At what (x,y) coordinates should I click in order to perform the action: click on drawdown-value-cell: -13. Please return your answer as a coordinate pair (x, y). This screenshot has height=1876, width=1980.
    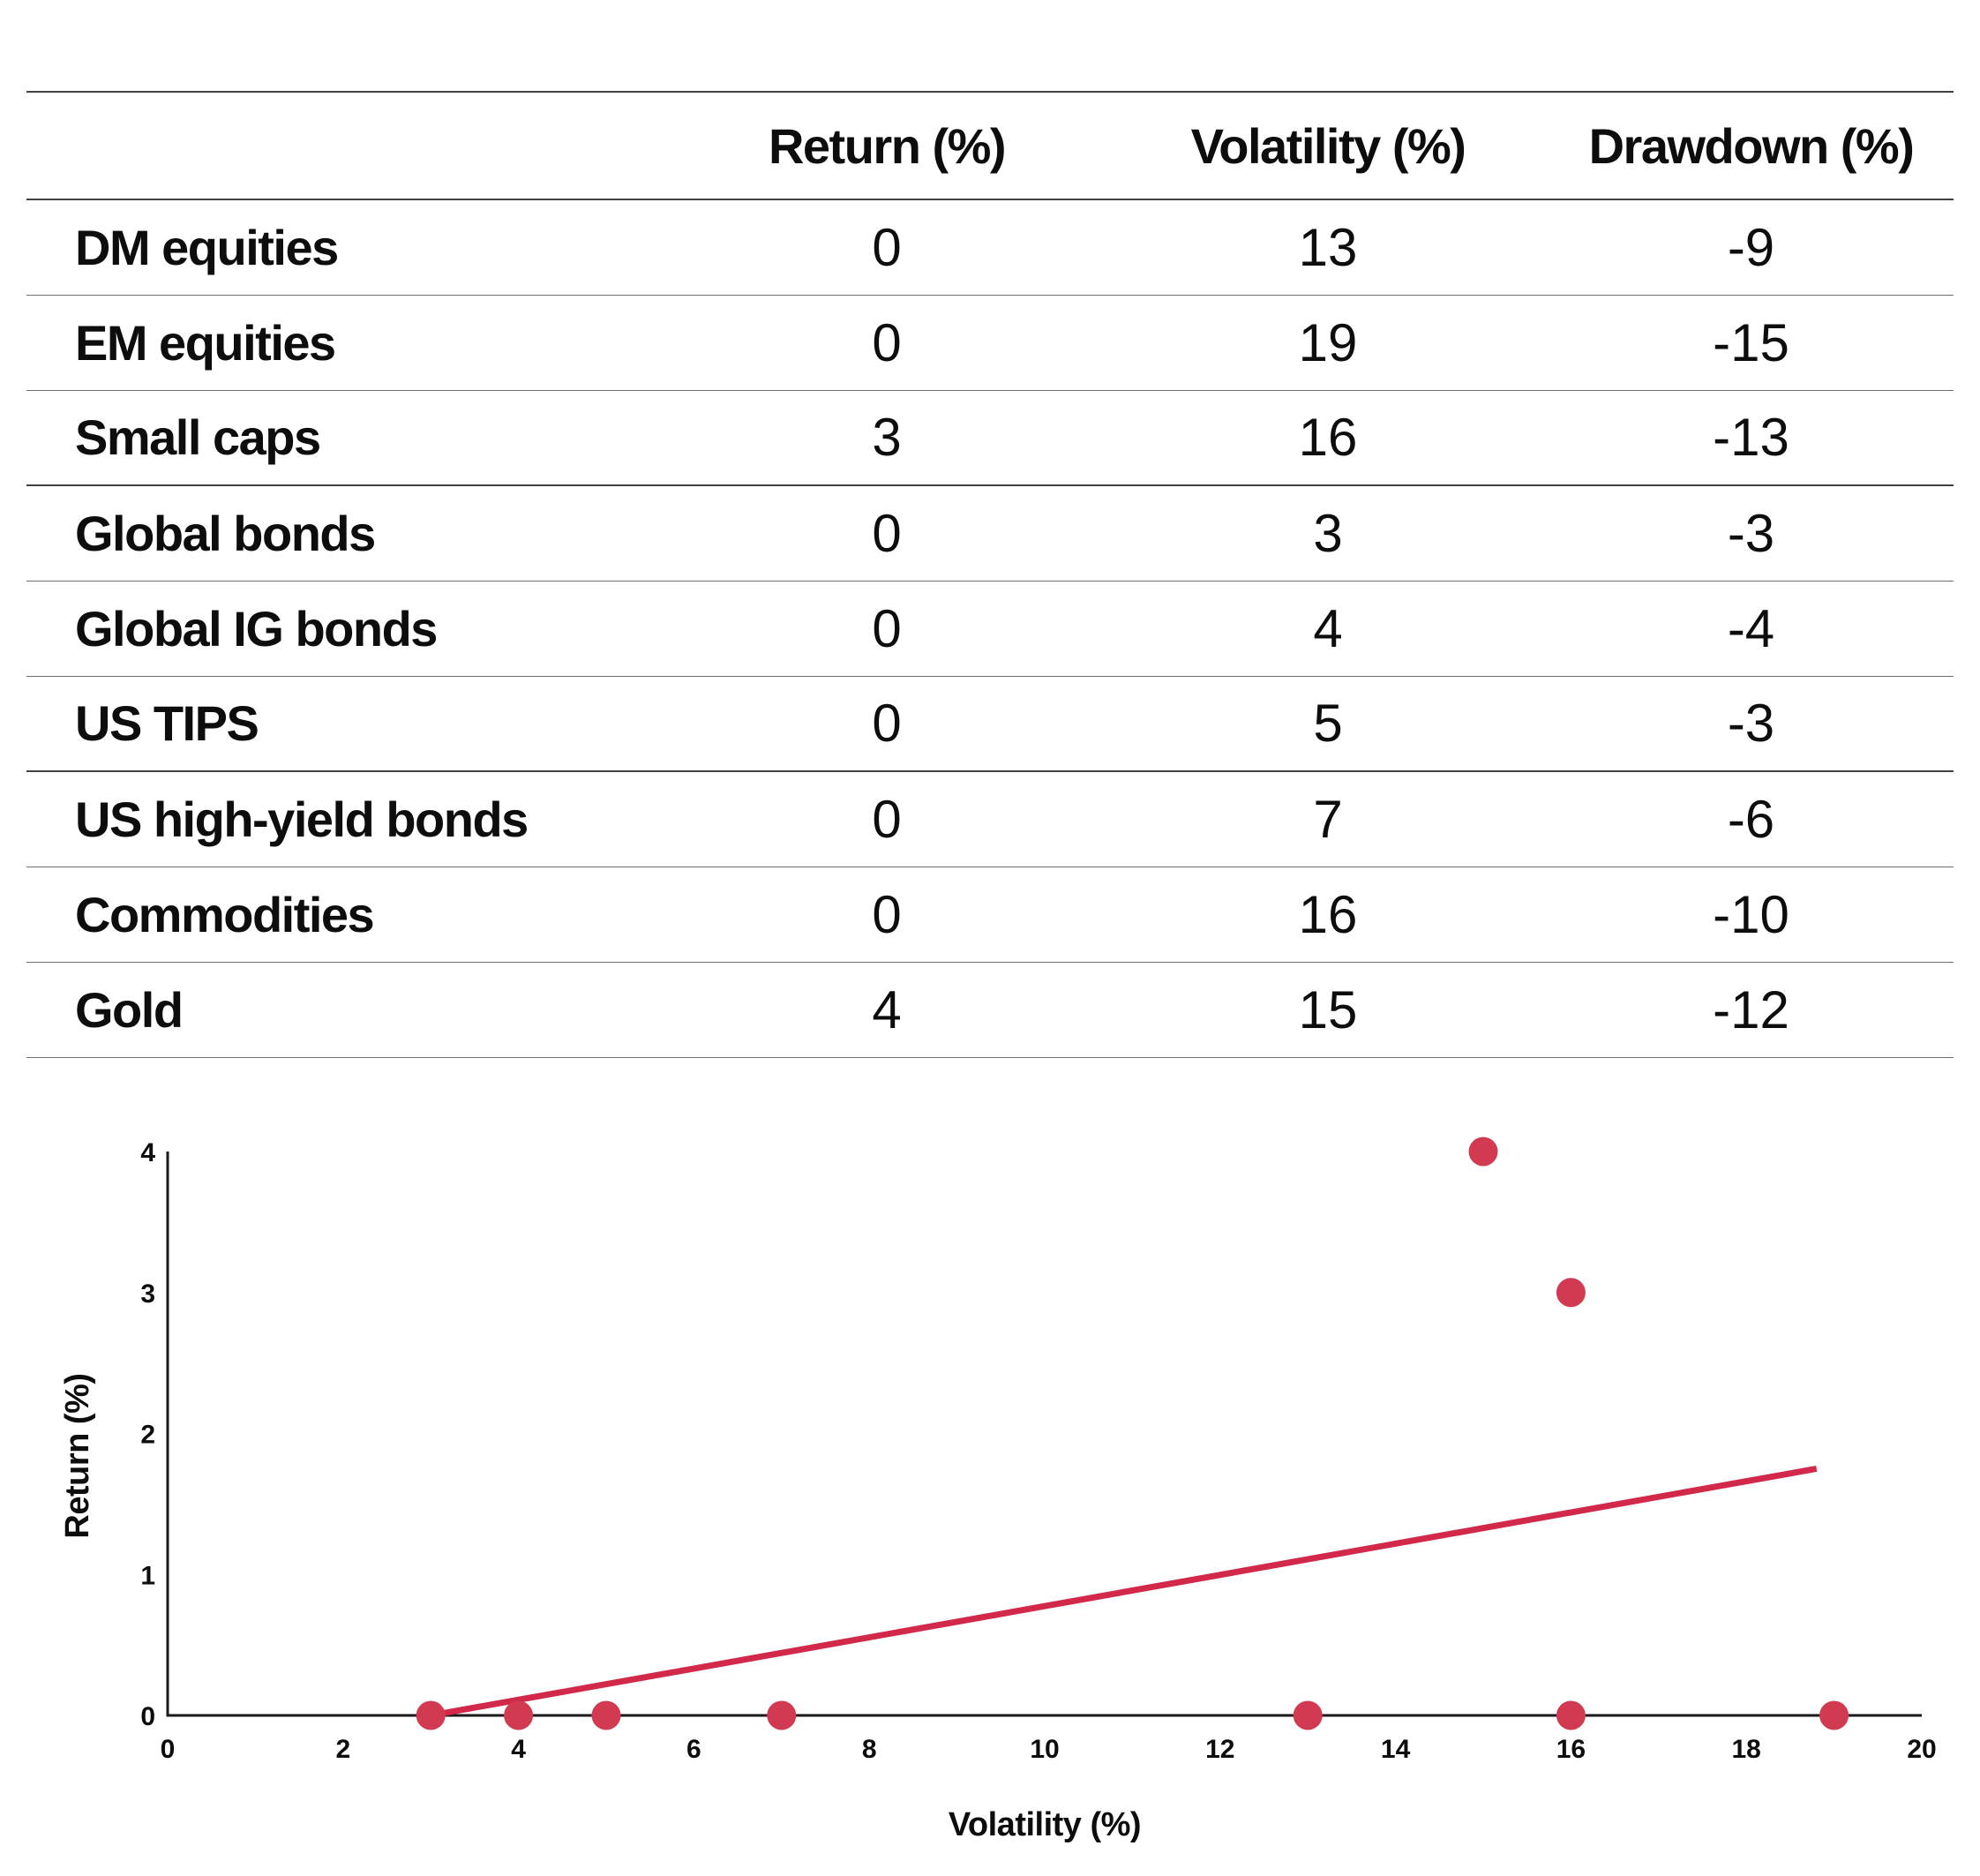
    Looking at the image, I should click on (1751, 438).